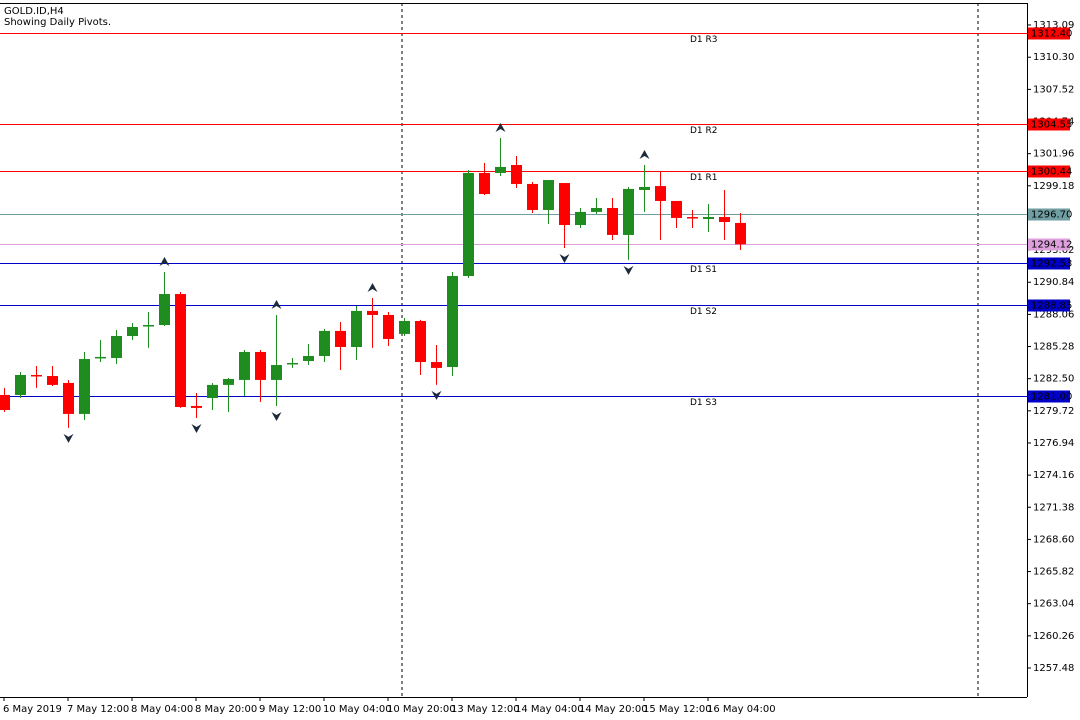 The width and height of the screenshot is (1080, 720). I want to click on y-tick-label: 1260.26, so click(1053, 636).